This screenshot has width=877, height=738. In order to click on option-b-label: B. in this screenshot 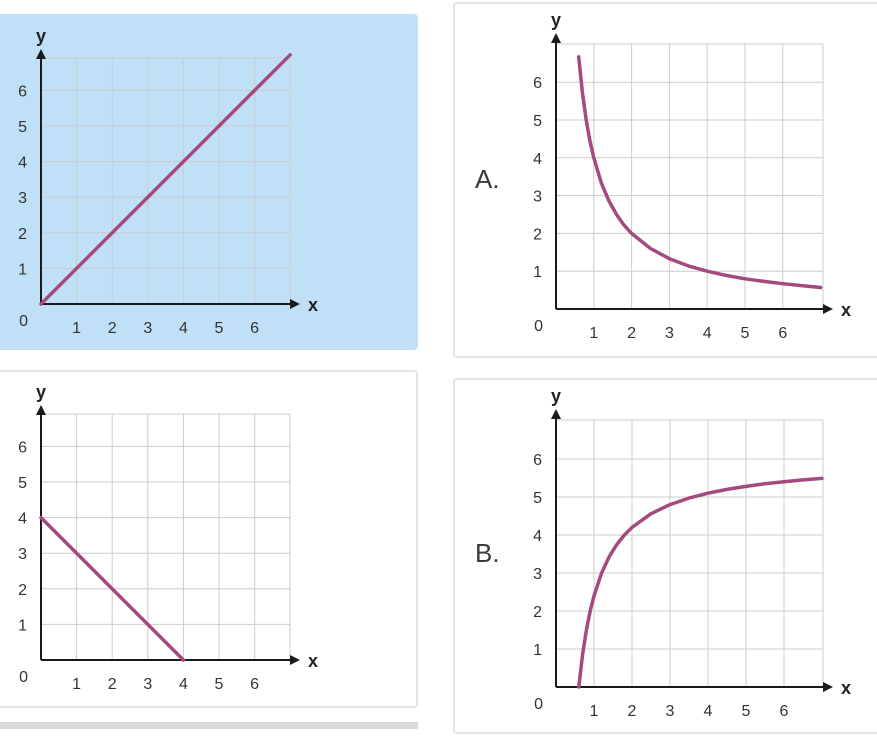, I will do `click(487, 553)`.